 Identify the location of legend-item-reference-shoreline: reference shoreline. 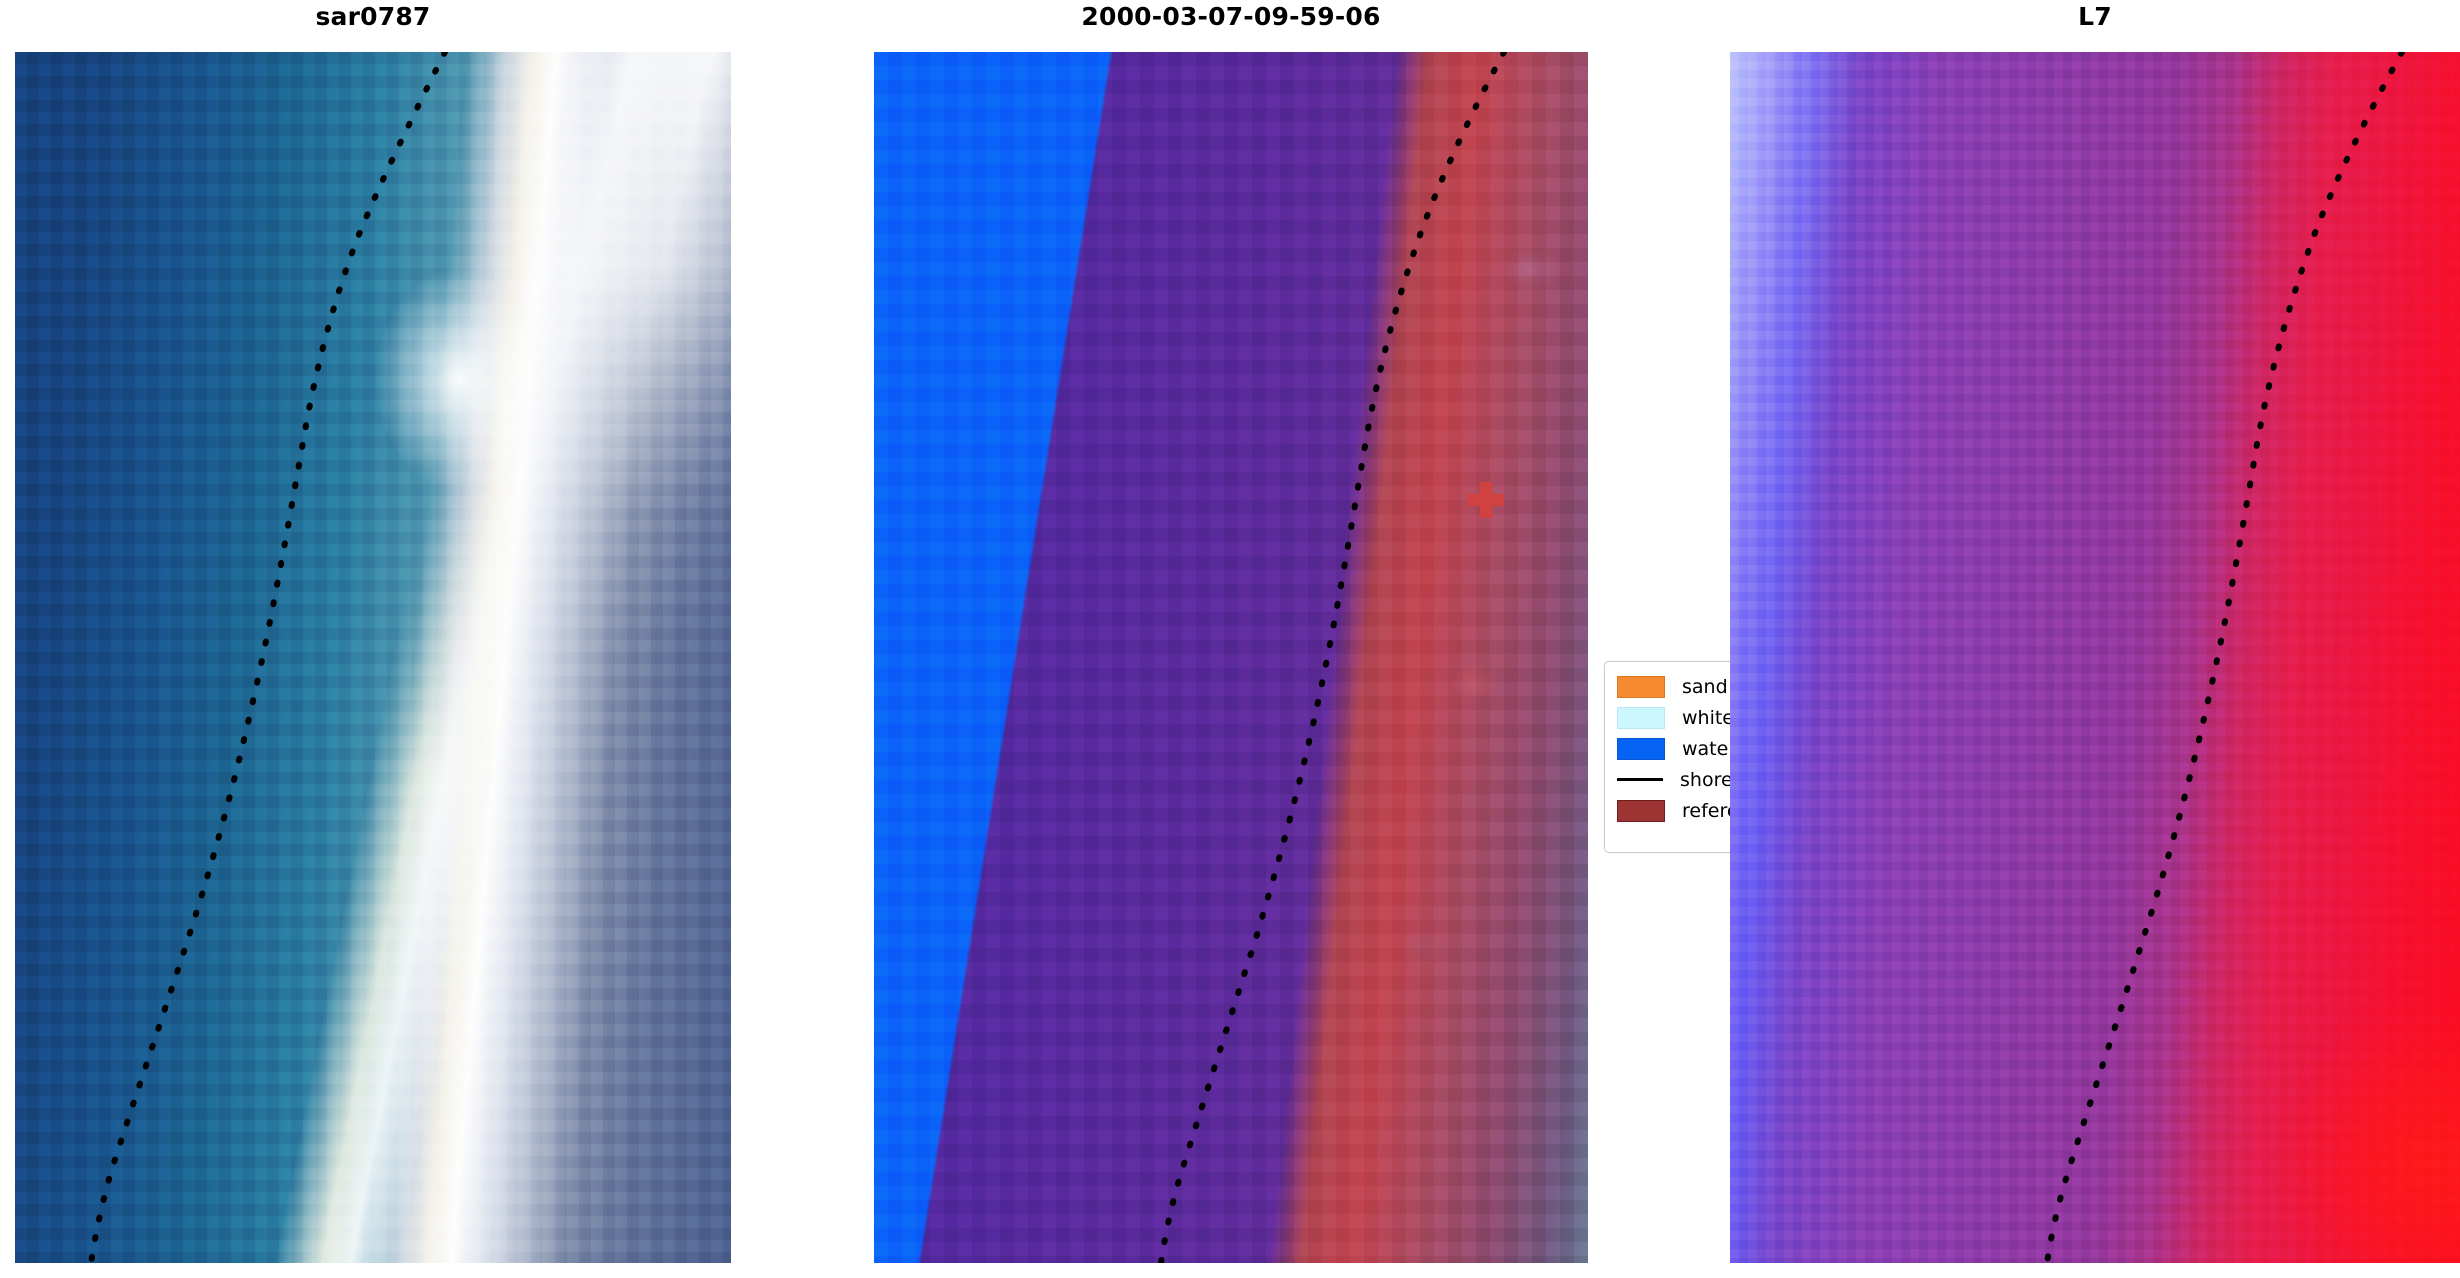
(1707, 810).